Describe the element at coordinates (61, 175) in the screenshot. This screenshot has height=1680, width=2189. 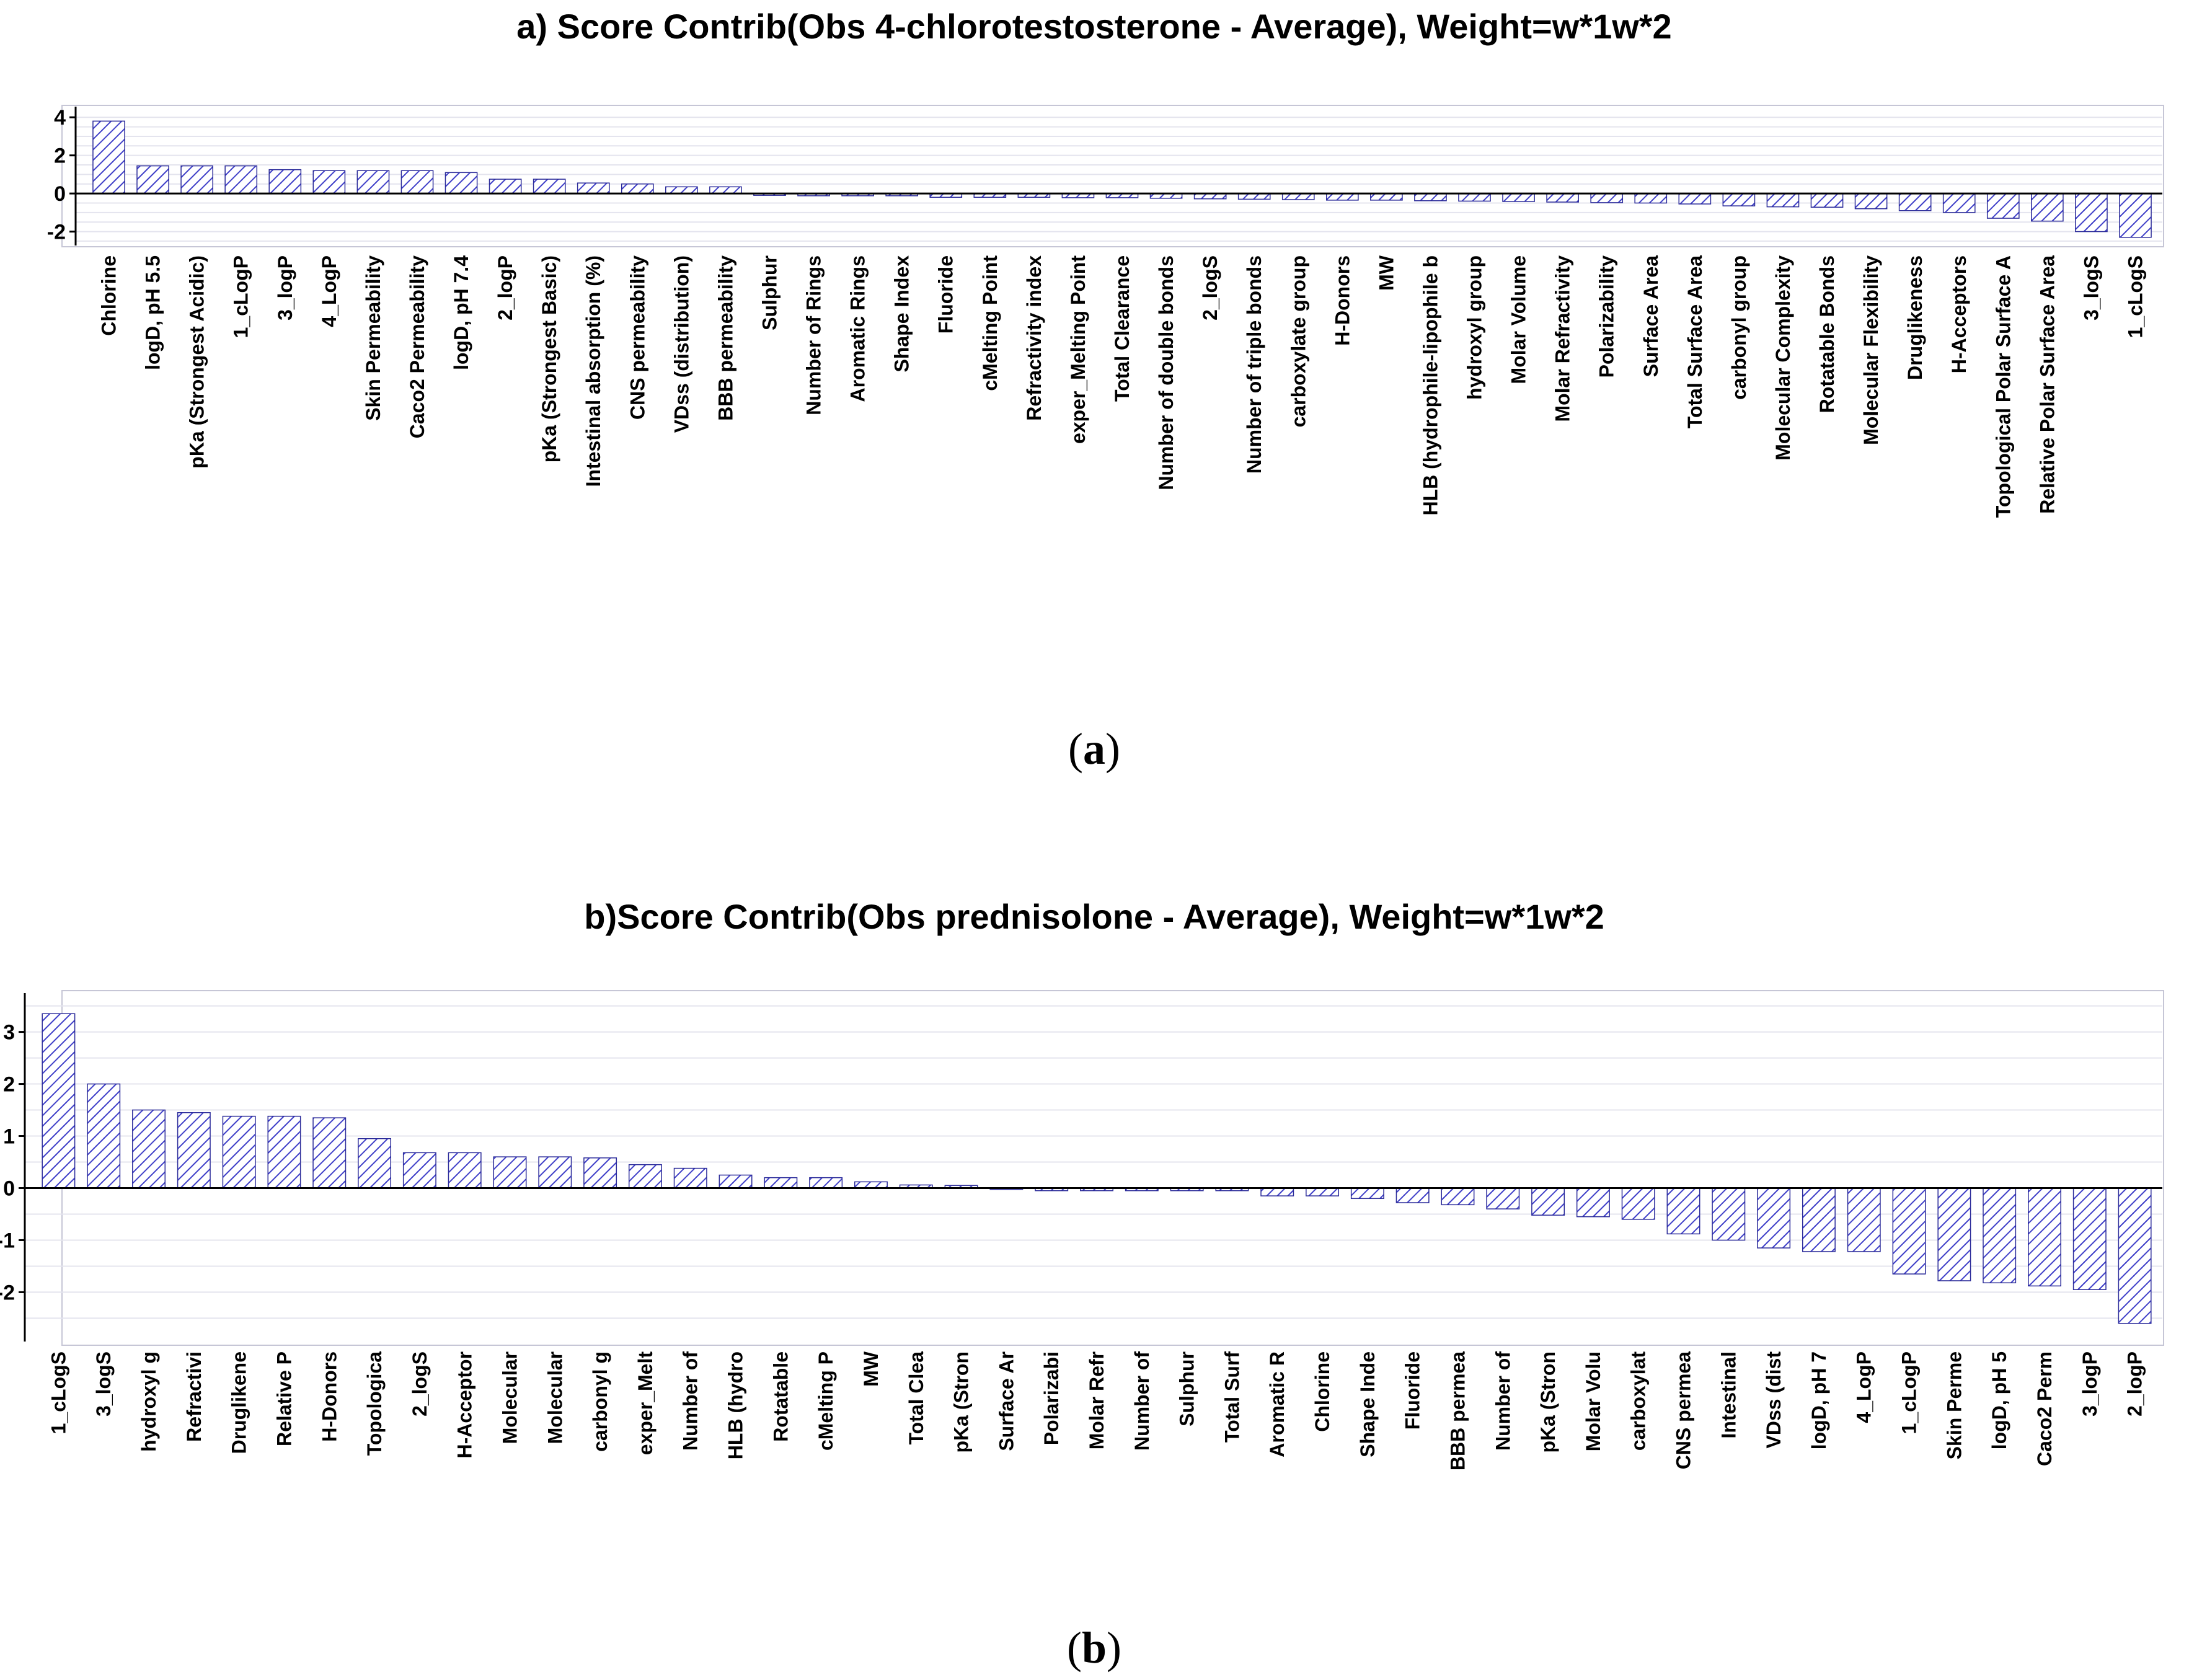
I see `chart-a-y-ticks: -2 0 2 4` at that location.